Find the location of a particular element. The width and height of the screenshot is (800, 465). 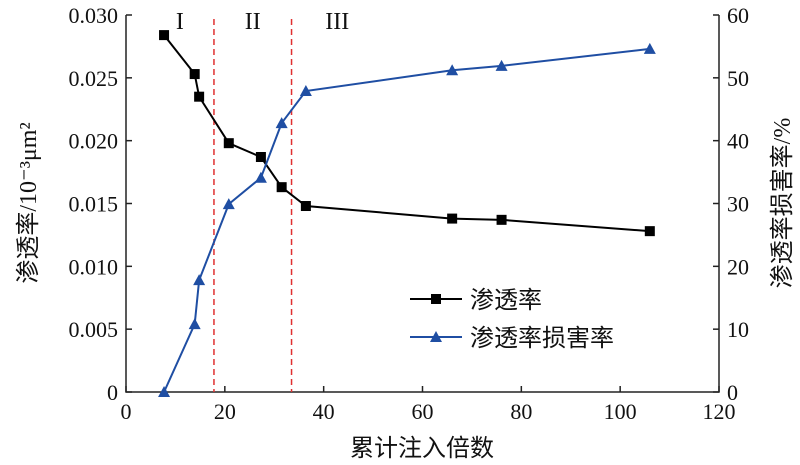

y-left-tick-label: 0.005 is located at coordinates (94, 329).